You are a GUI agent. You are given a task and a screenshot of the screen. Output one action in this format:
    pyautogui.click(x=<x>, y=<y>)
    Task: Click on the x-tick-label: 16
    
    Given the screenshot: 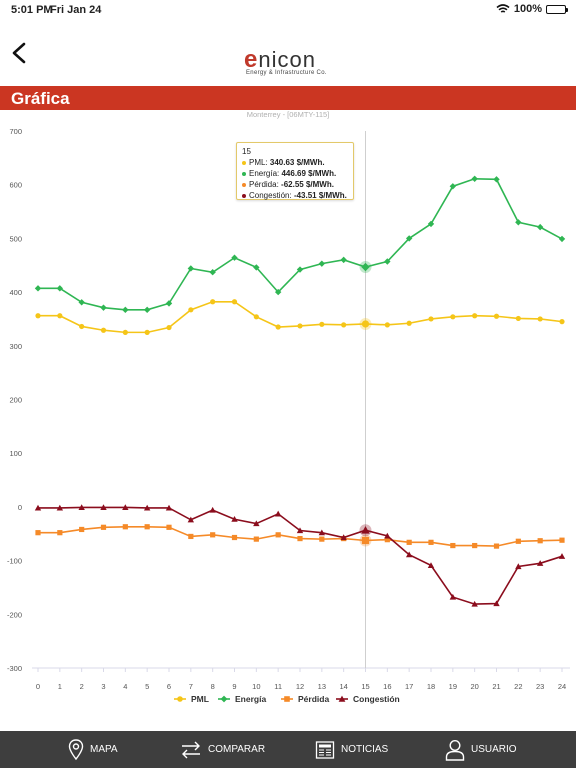 What is the action you would take?
    pyautogui.click(x=387, y=686)
    